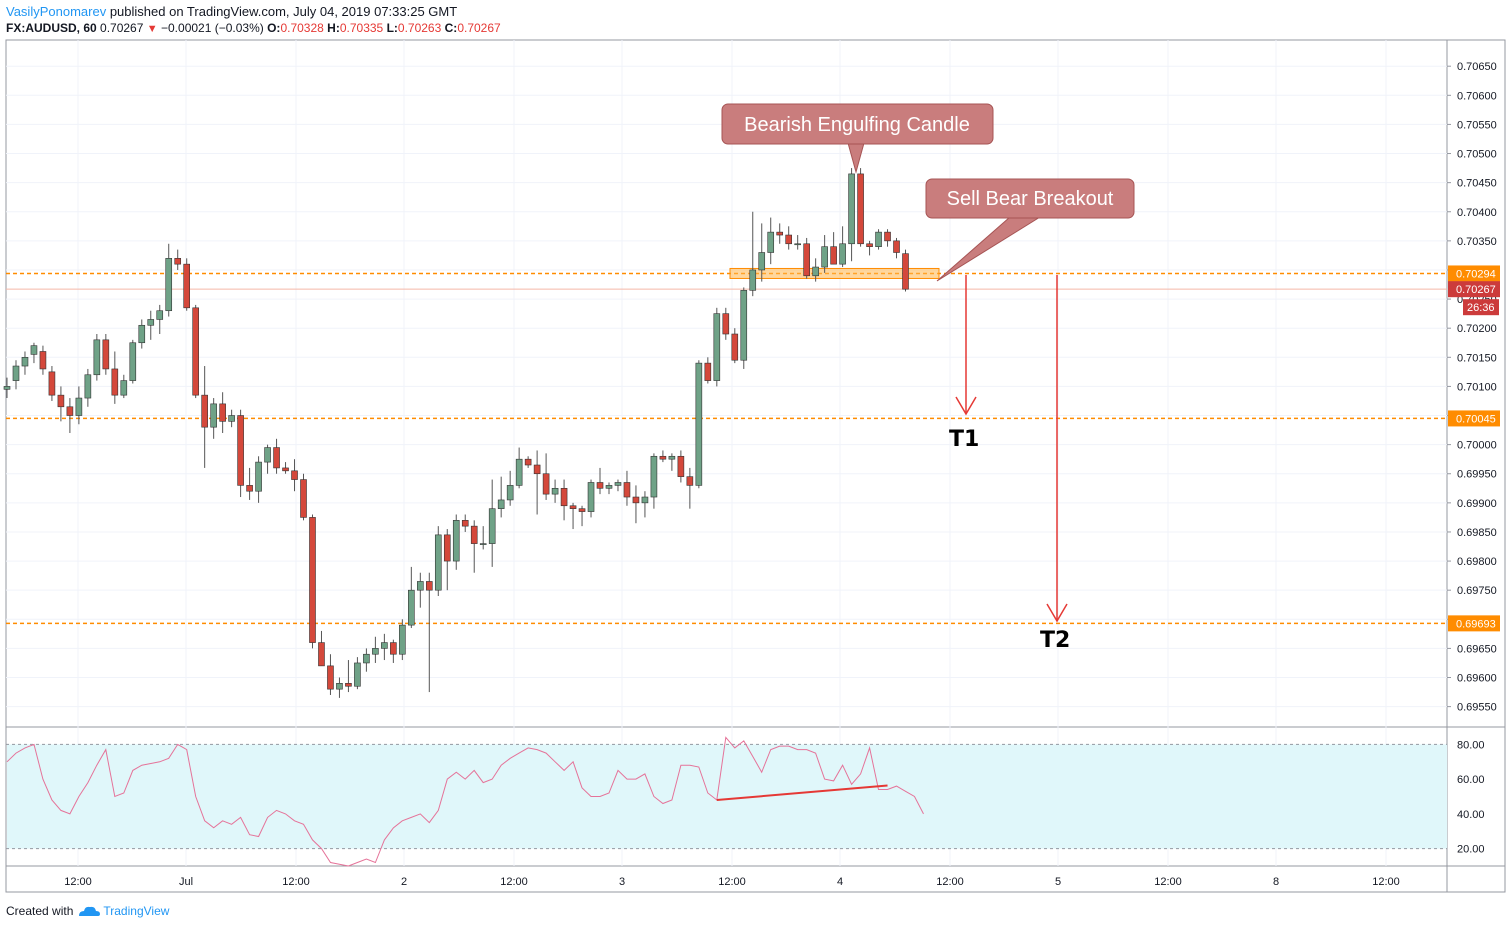 This screenshot has height=930, width=1511. What do you see at coordinates (1477, 125) in the screenshot?
I see `price-tick-label: 0.70550` at bounding box center [1477, 125].